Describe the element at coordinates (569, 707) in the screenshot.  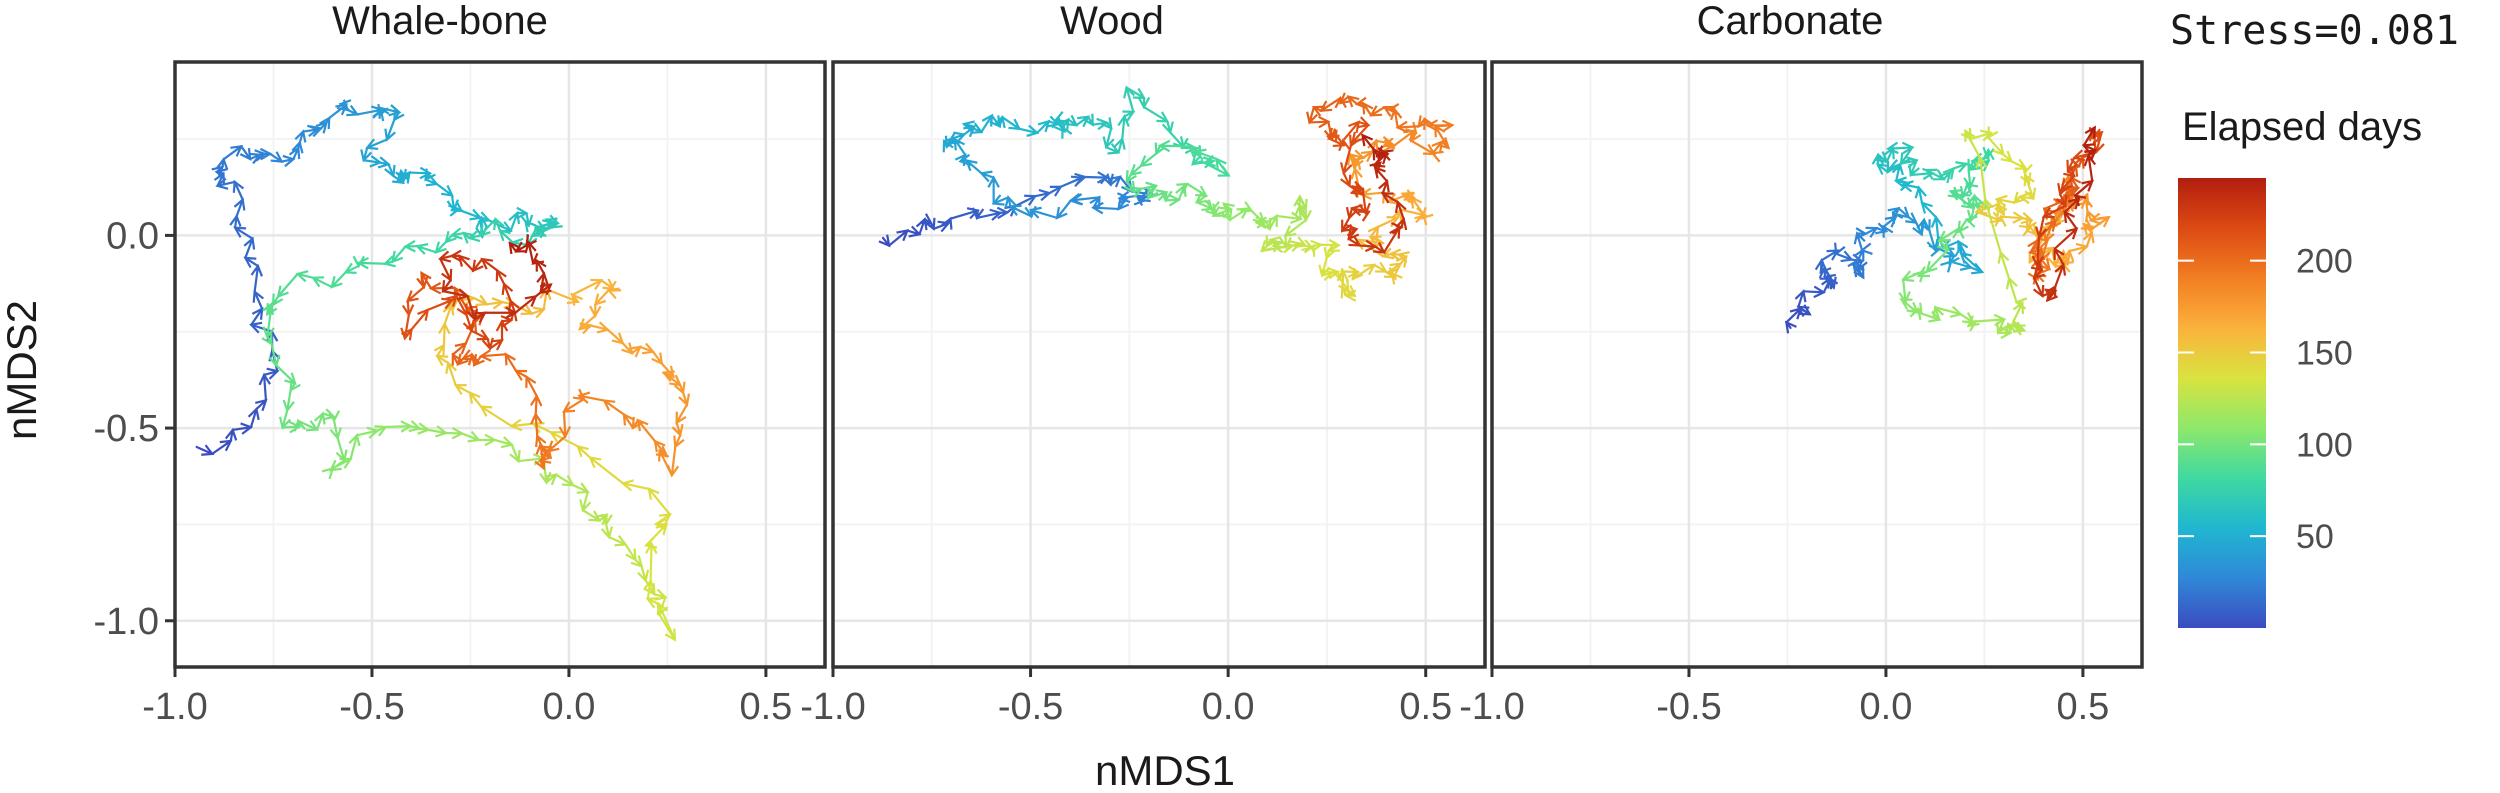
I see `x-tick-label: 0.0` at that location.